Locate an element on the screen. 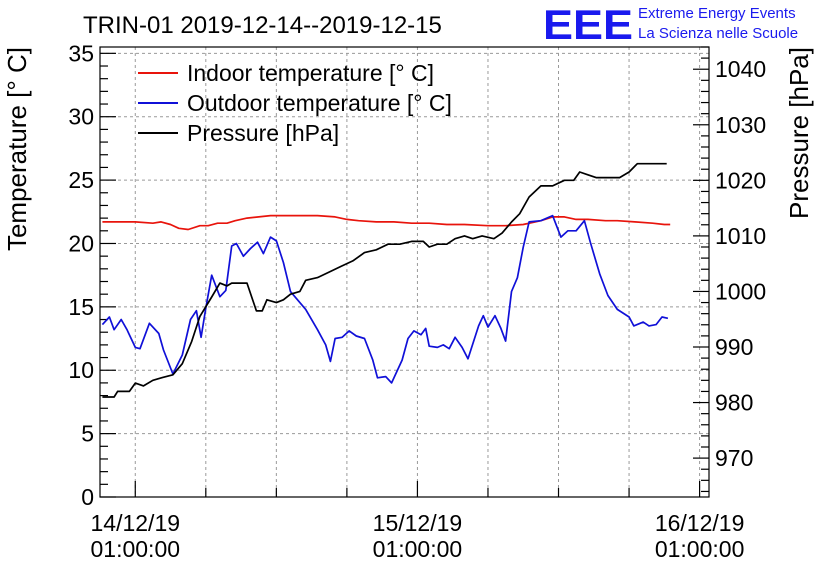 This screenshot has width=836, height=572. left-y-axis: 0 5 10 15 20 25 30 35 is located at coordinates (92, 275).